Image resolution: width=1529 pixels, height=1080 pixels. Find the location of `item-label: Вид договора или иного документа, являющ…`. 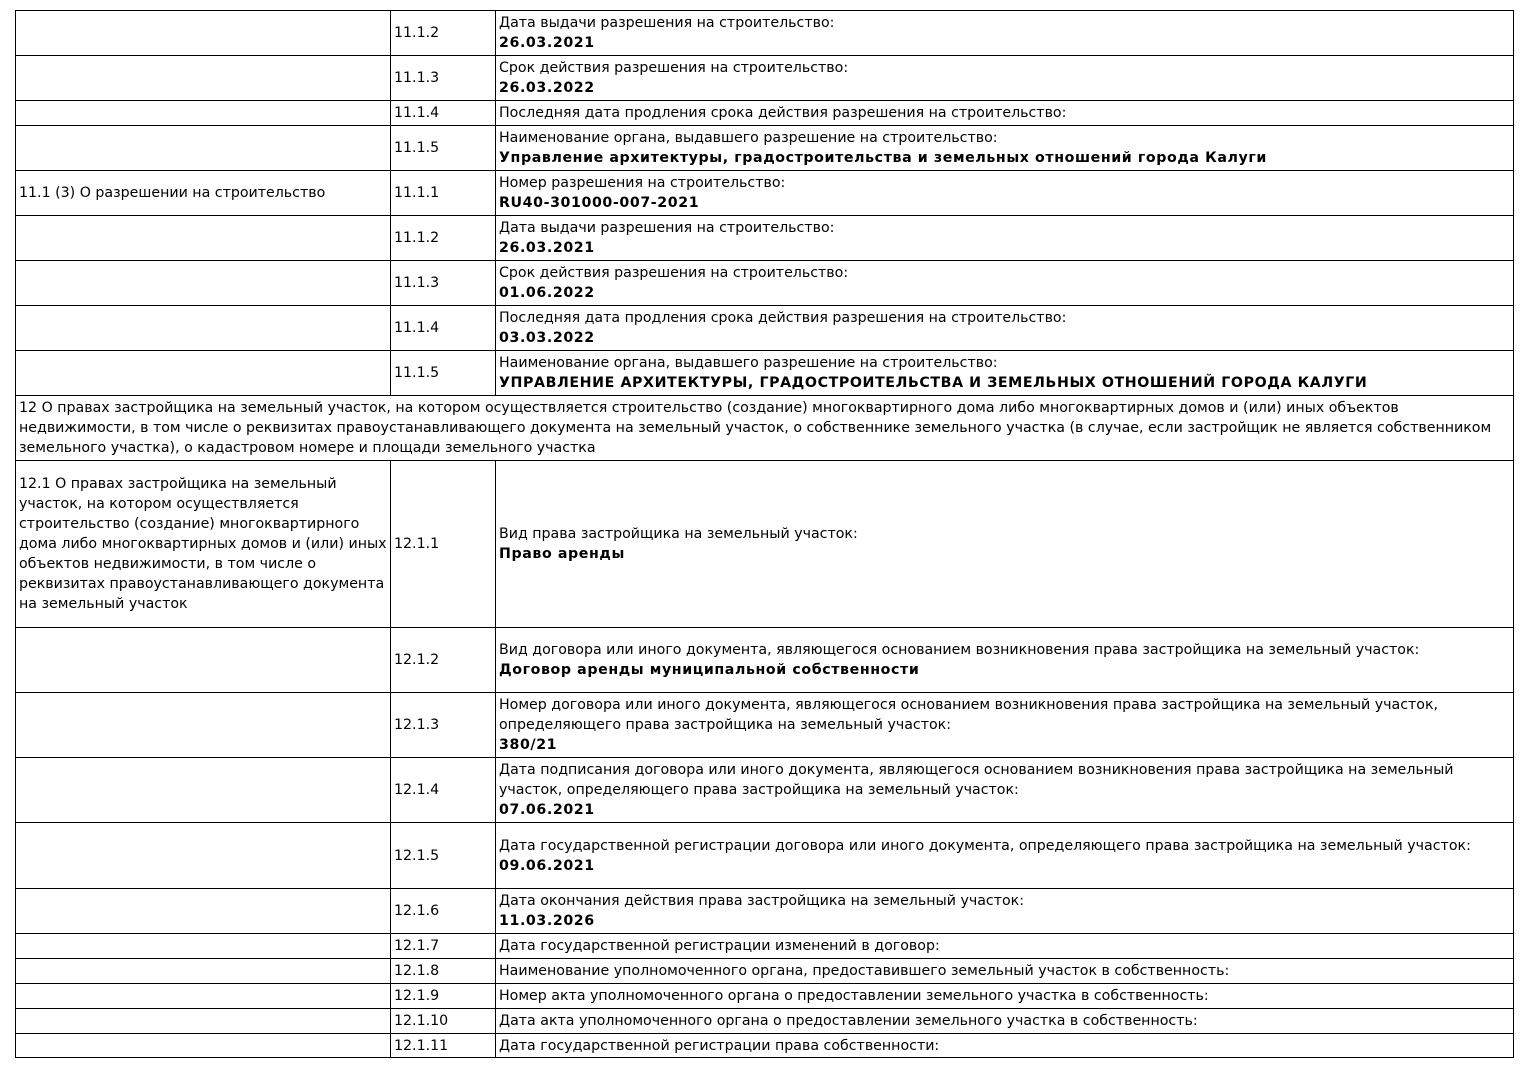

item-label: Вид договора или иного документа, являющ… is located at coordinates (959, 650).